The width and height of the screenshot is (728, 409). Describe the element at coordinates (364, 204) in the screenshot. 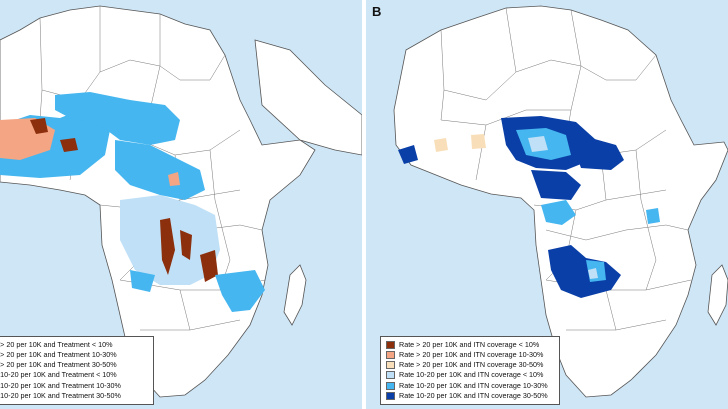

I see `panel-divider` at that location.